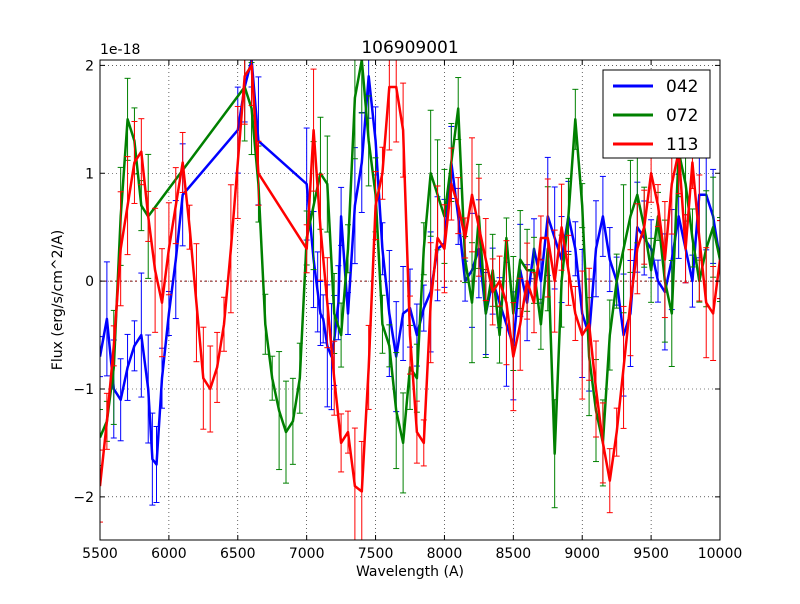 This screenshot has height=604, width=800. What do you see at coordinates (169, 554) in the screenshot?
I see `x-tick-label: 6000` at bounding box center [169, 554].